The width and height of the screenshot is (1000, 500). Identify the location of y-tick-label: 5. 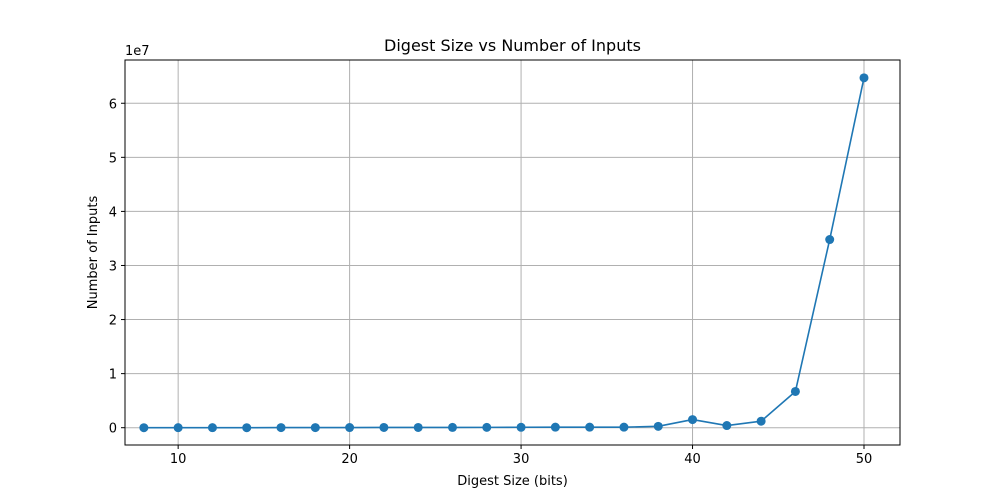
(113, 158).